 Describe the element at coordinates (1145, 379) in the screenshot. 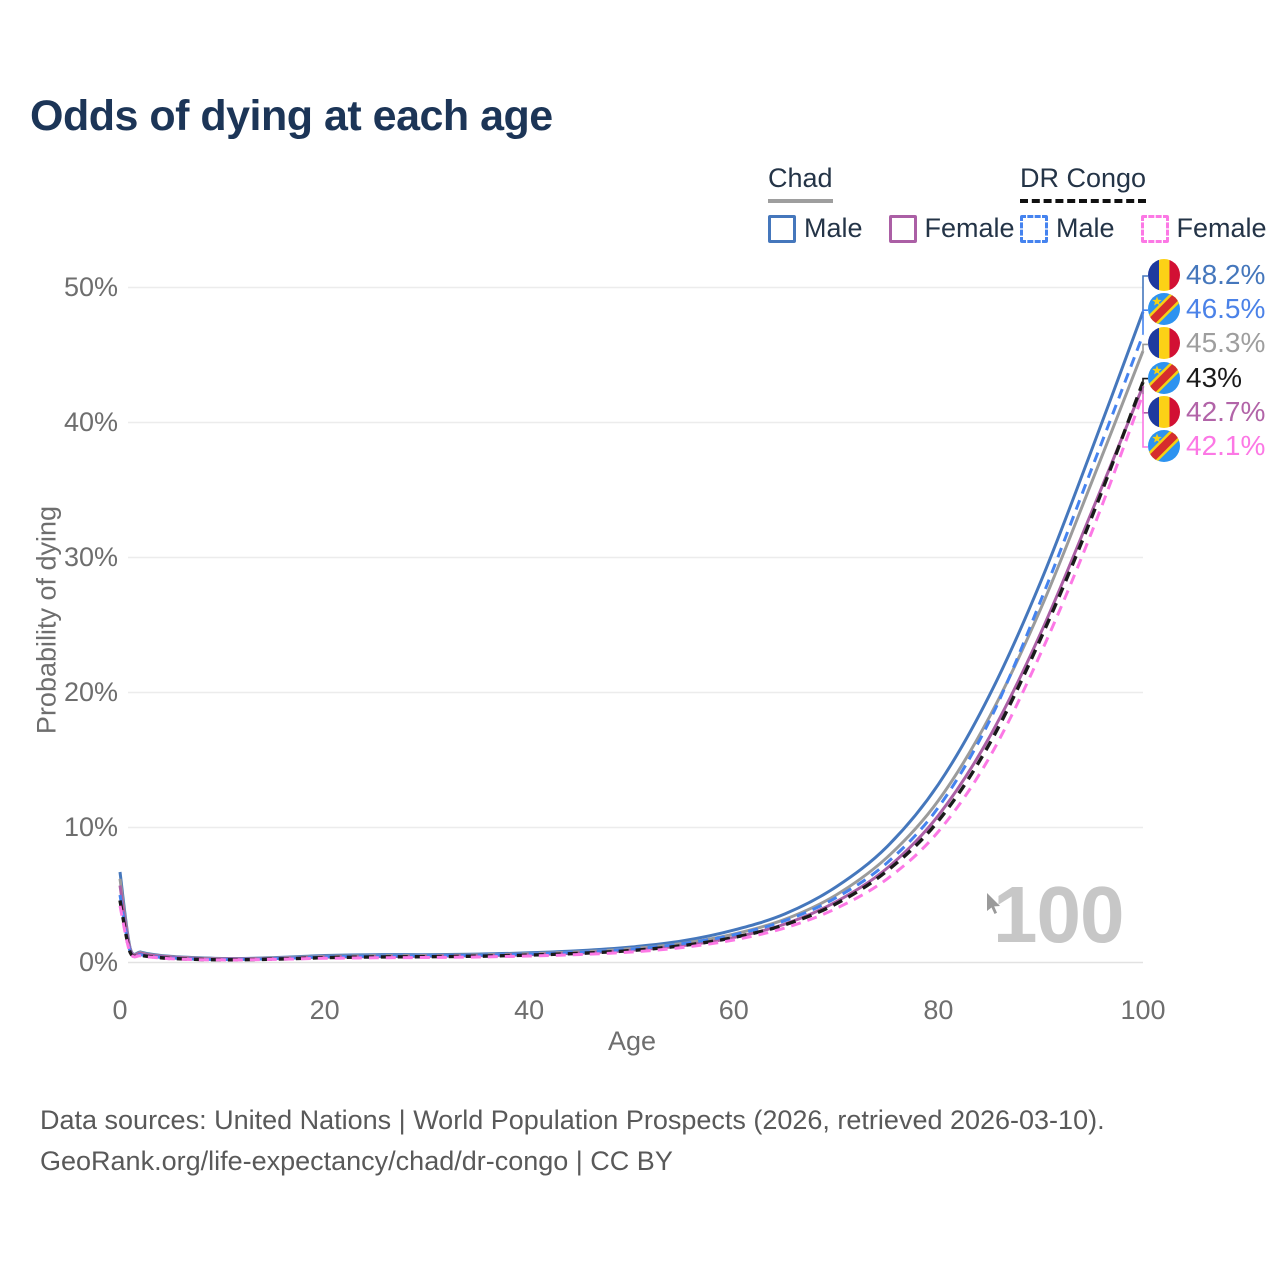

I see `end-label-connector-drc-total` at that location.